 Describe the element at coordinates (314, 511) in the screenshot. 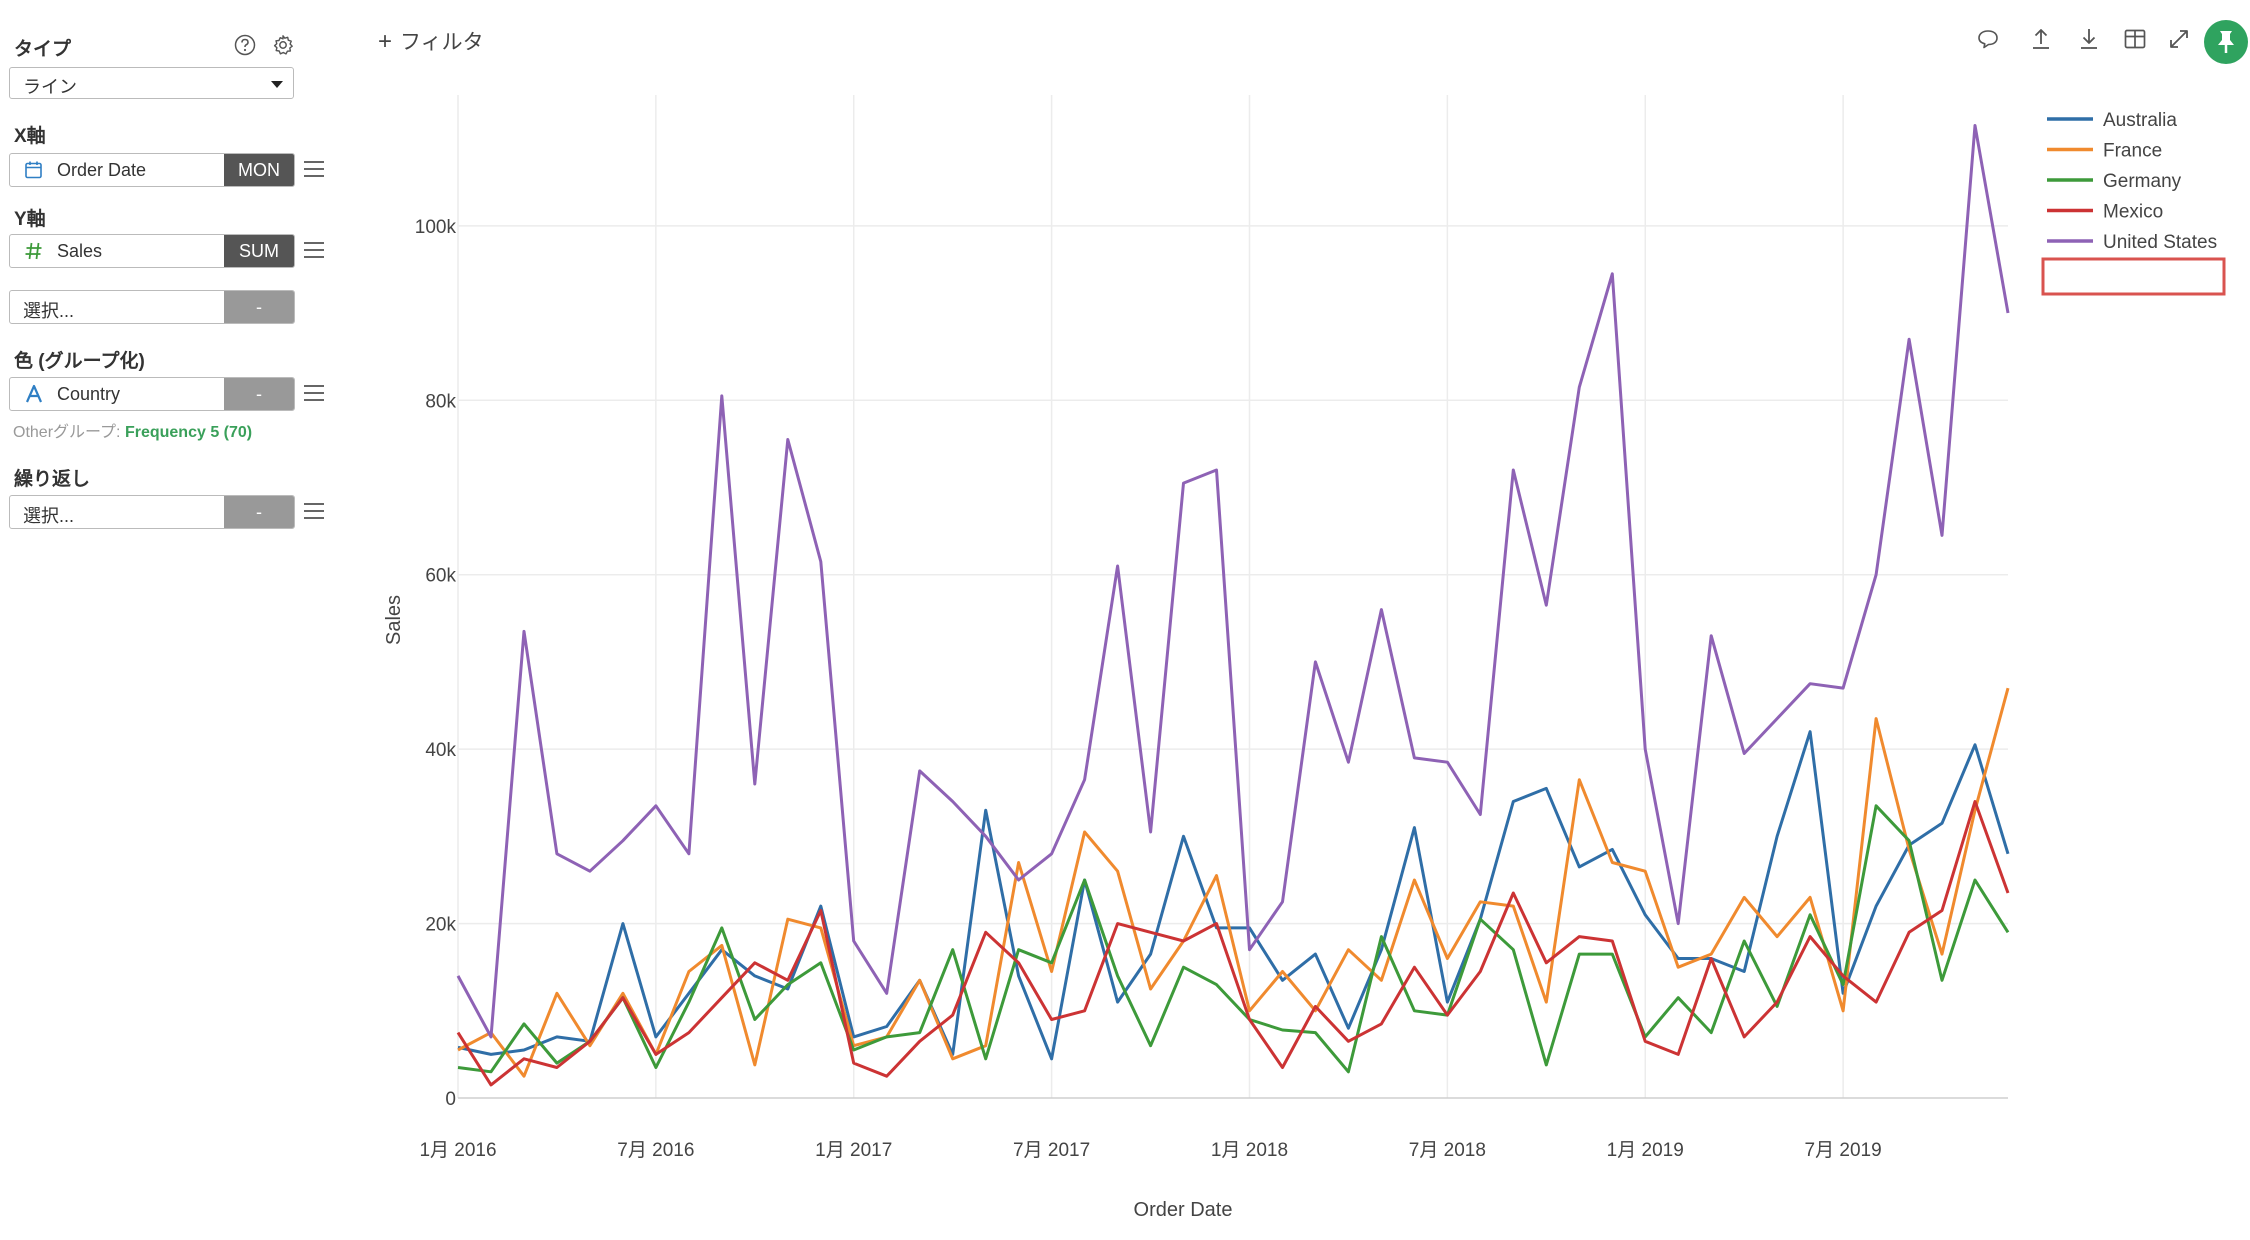

I see `repeat-menu-icon` at that location.